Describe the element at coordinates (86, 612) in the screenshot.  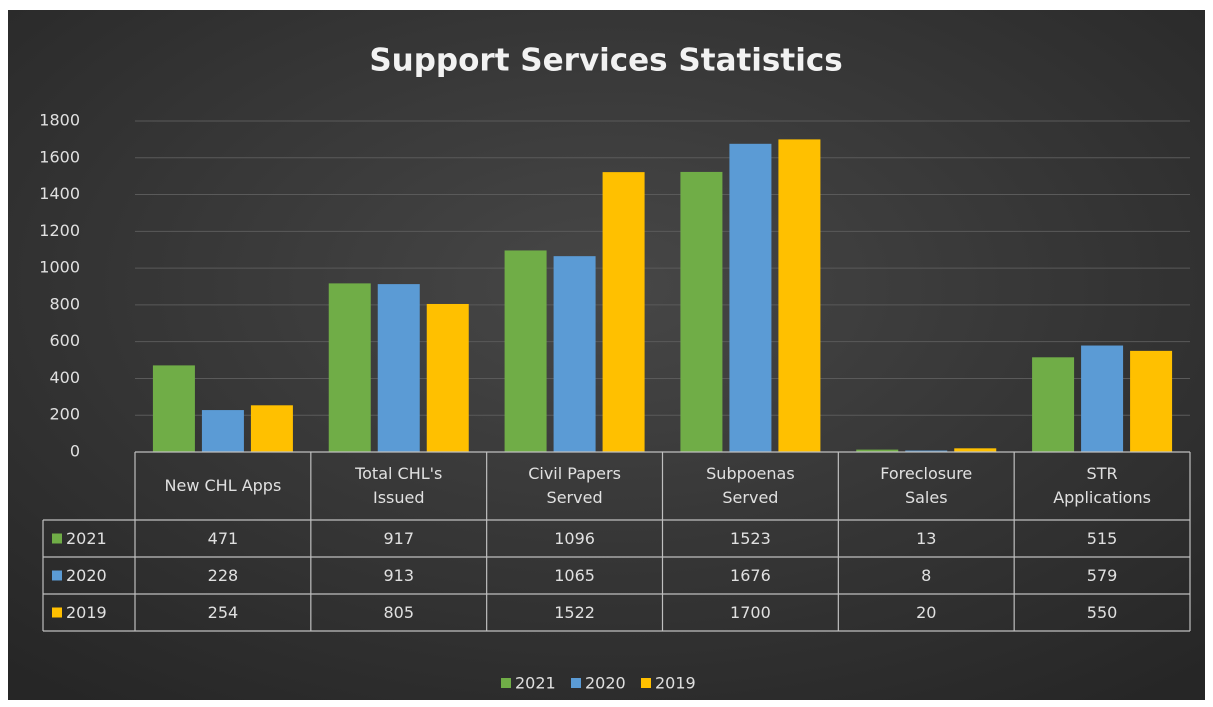
I see `table-series-label: 2019` at that location.